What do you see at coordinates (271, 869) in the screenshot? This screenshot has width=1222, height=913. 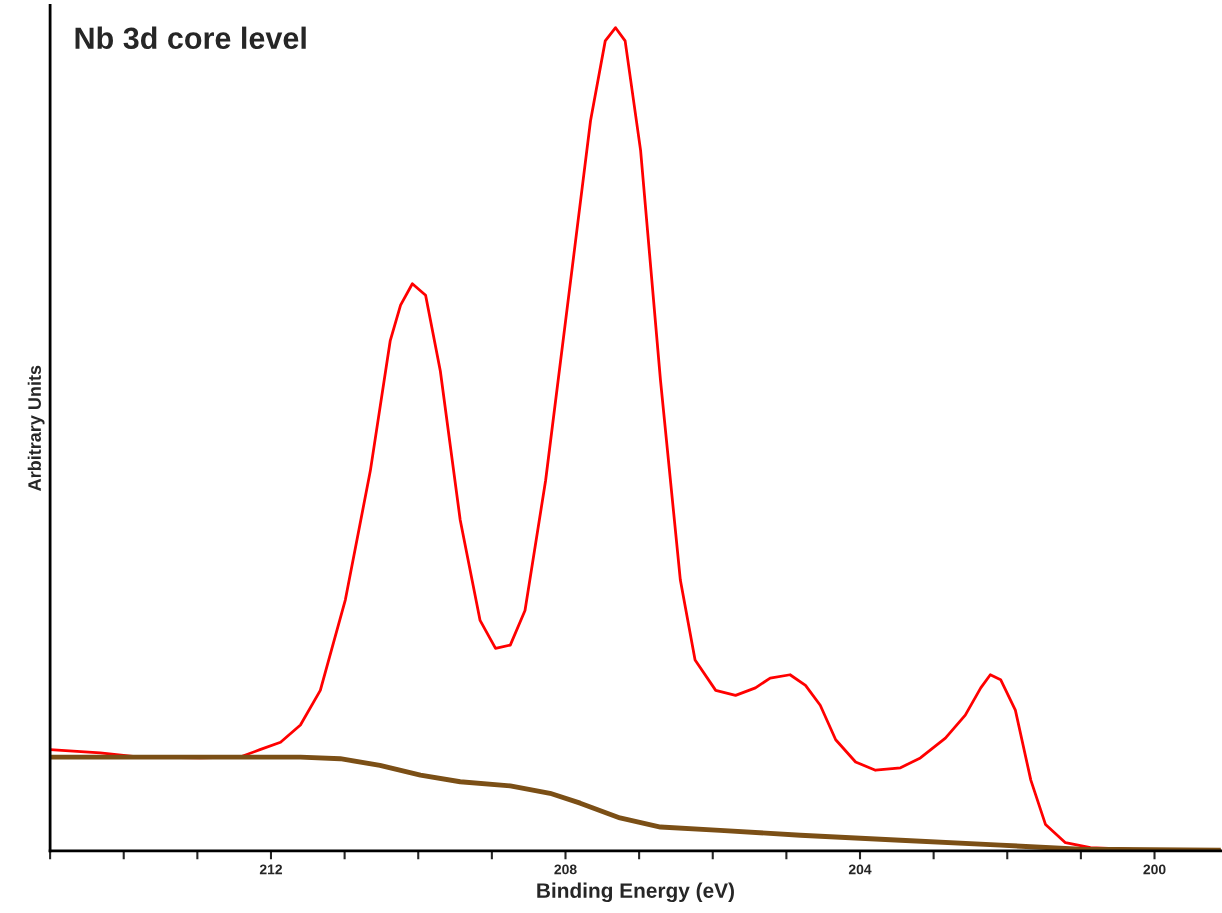 I see `x-tick-label: 212` at bounding box center [271, 869].